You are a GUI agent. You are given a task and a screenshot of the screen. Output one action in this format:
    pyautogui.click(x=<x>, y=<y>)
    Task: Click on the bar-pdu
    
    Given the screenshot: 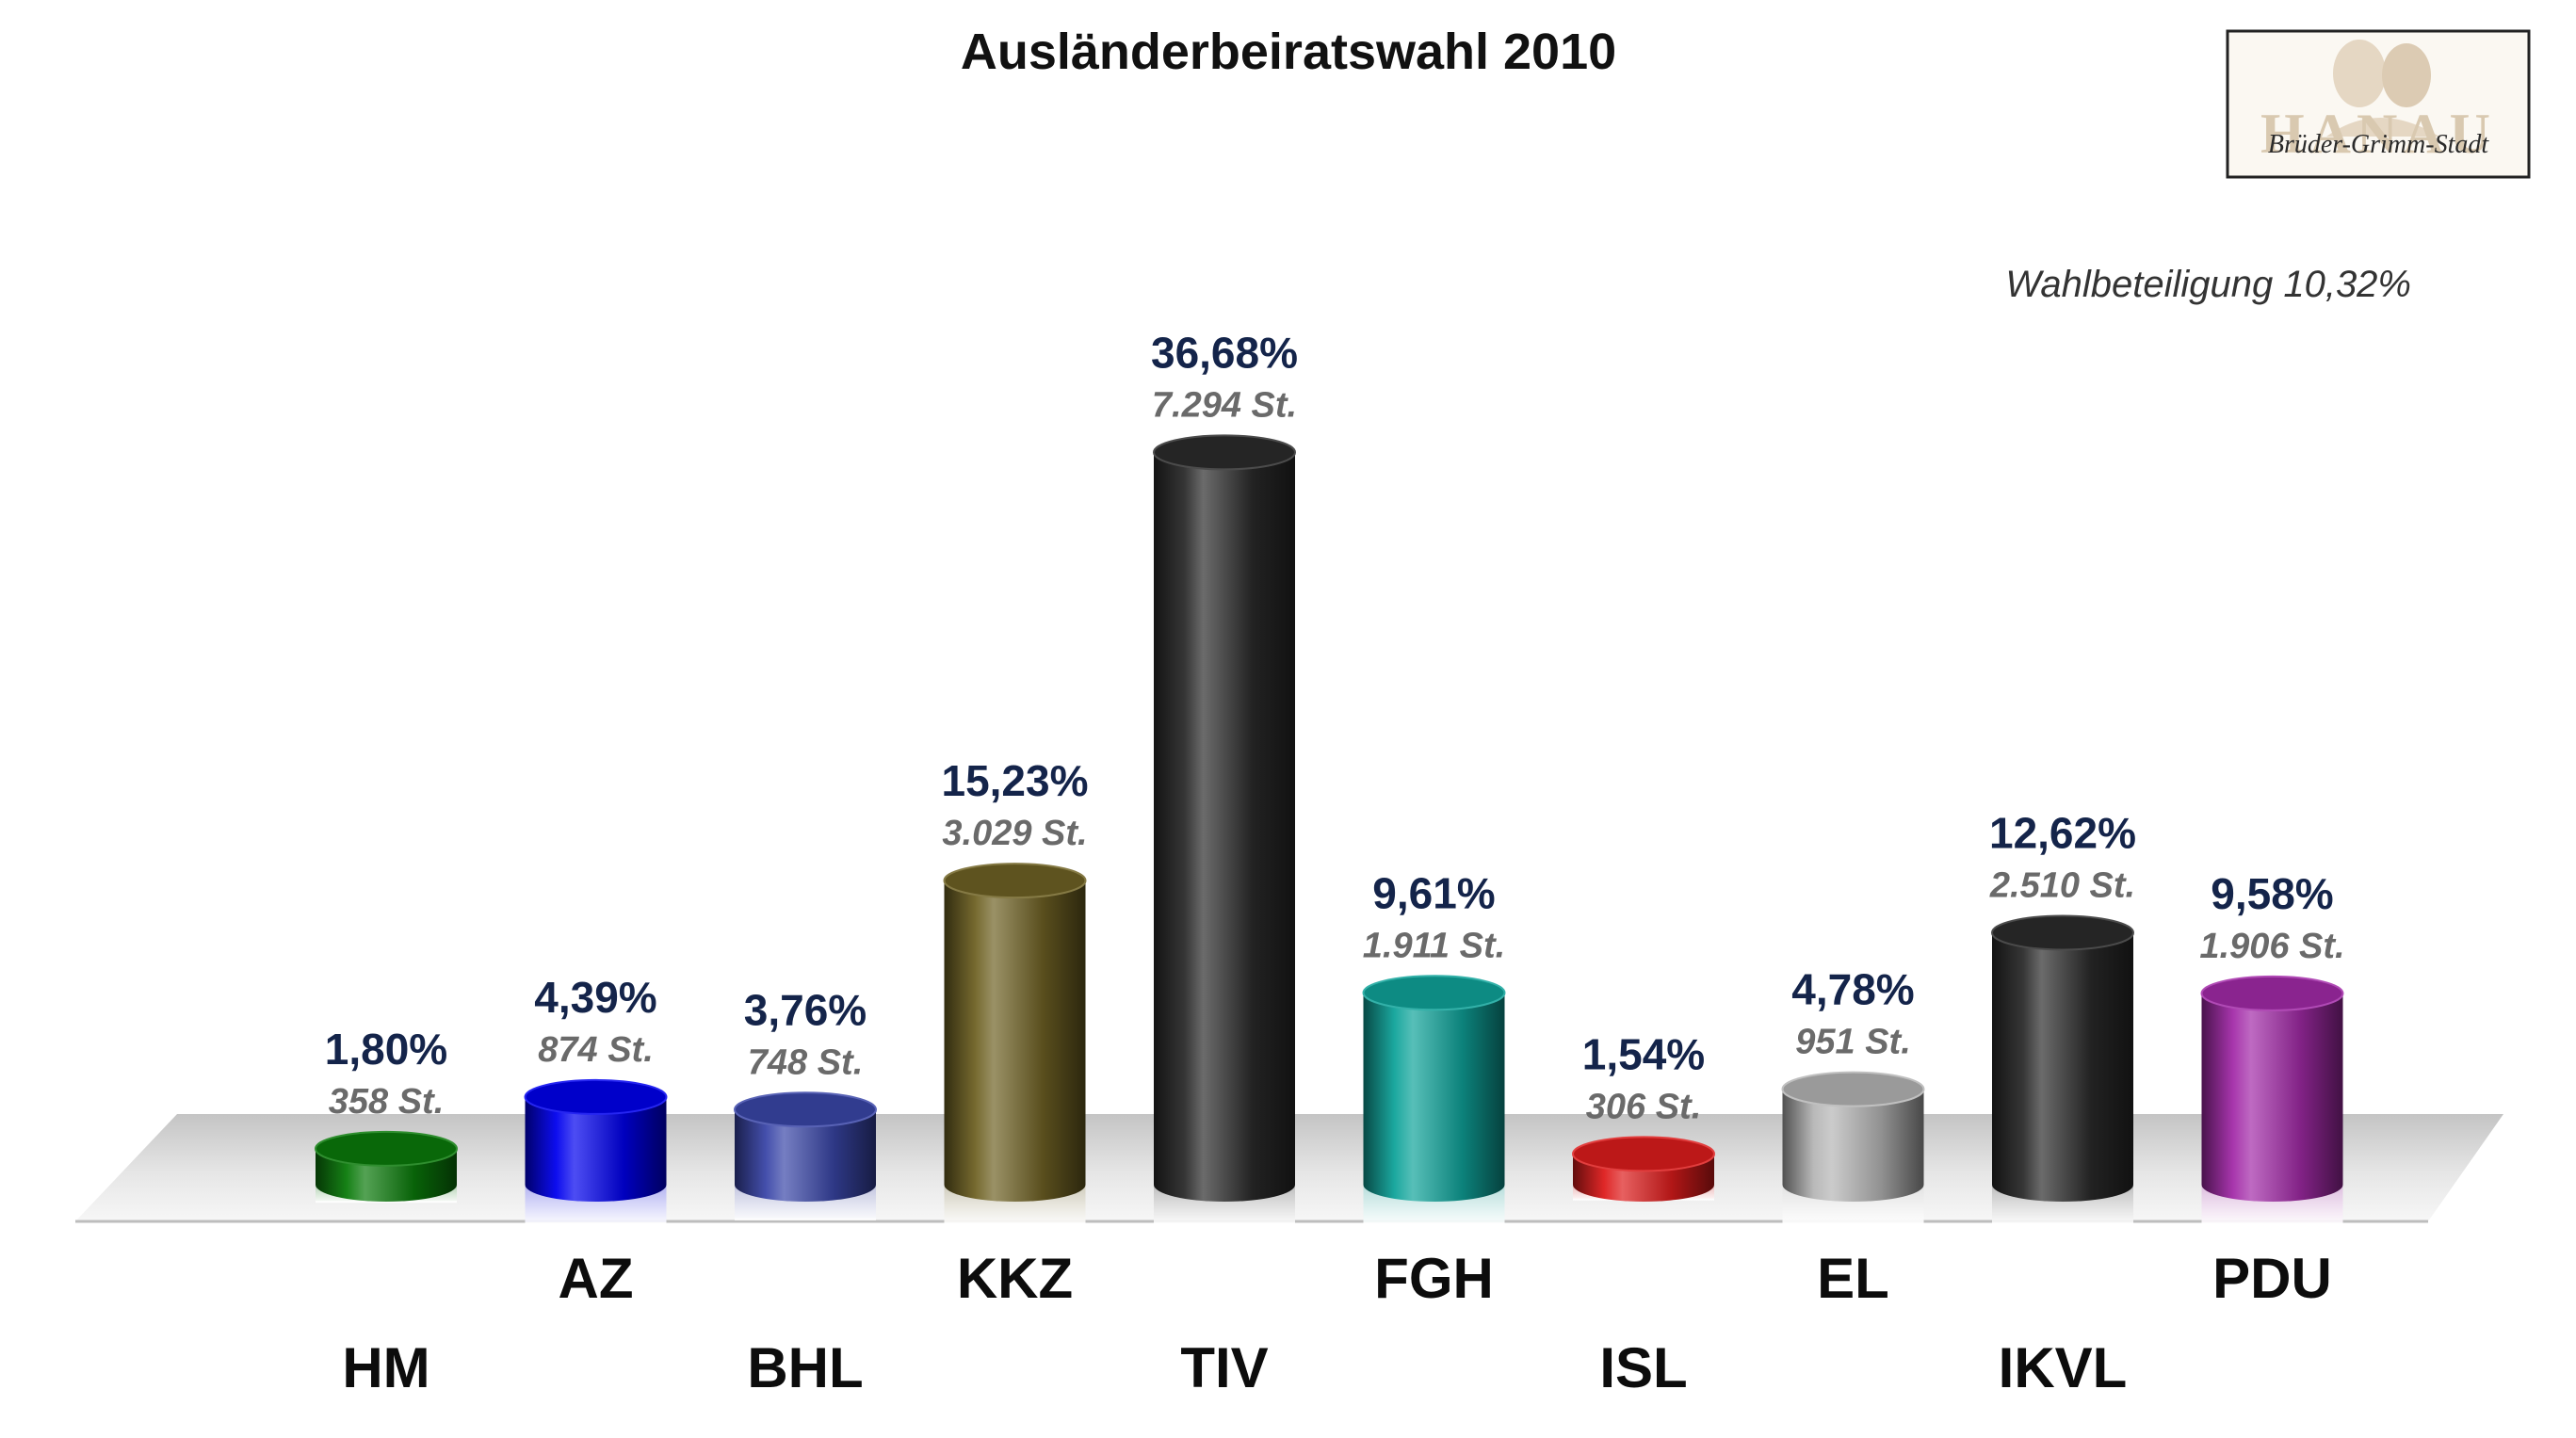 What is the action you would take?
    pyautogui.click(x=2272, y=1099)
    